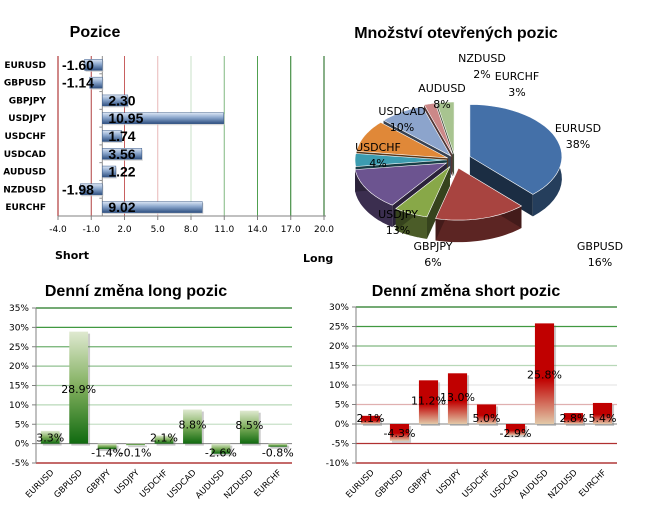  I want to click on data-label: 2.8%, so click(574, 418).